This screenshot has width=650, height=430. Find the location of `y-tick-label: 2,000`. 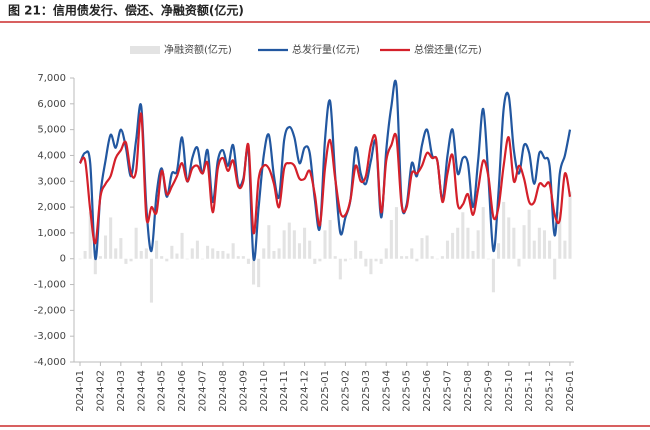

y-tick-label: 2,000 is located at coordinates (51, 207).